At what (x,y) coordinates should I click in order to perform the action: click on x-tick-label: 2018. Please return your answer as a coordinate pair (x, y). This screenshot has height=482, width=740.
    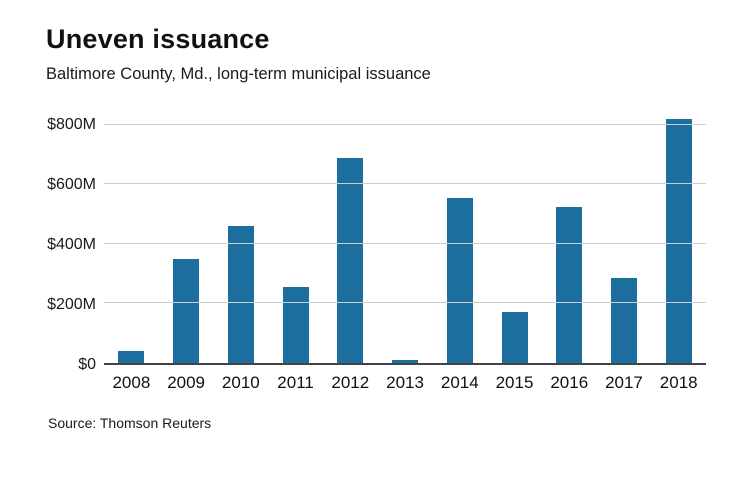
    Looking at the image, I should click on (678, 382).